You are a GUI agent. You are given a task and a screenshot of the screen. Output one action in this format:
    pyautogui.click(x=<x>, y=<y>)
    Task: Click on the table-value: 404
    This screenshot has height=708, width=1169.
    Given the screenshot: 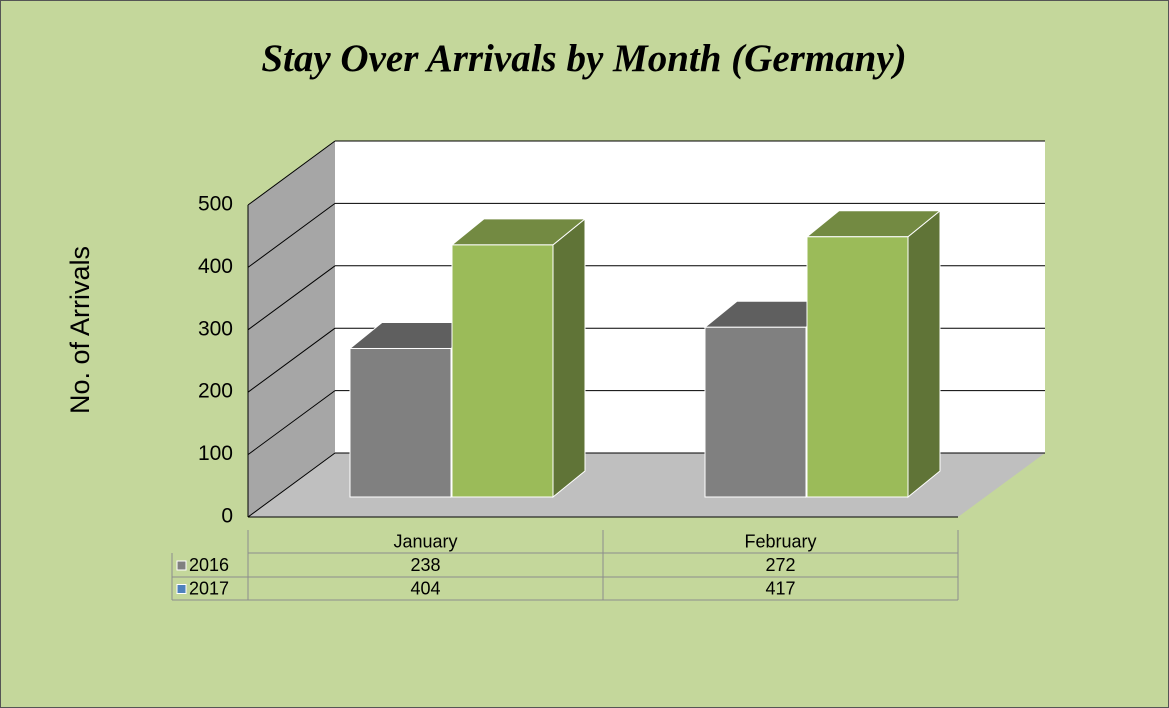 What is the action you would take?
    pyautogui.click(x=425, y=588)
    